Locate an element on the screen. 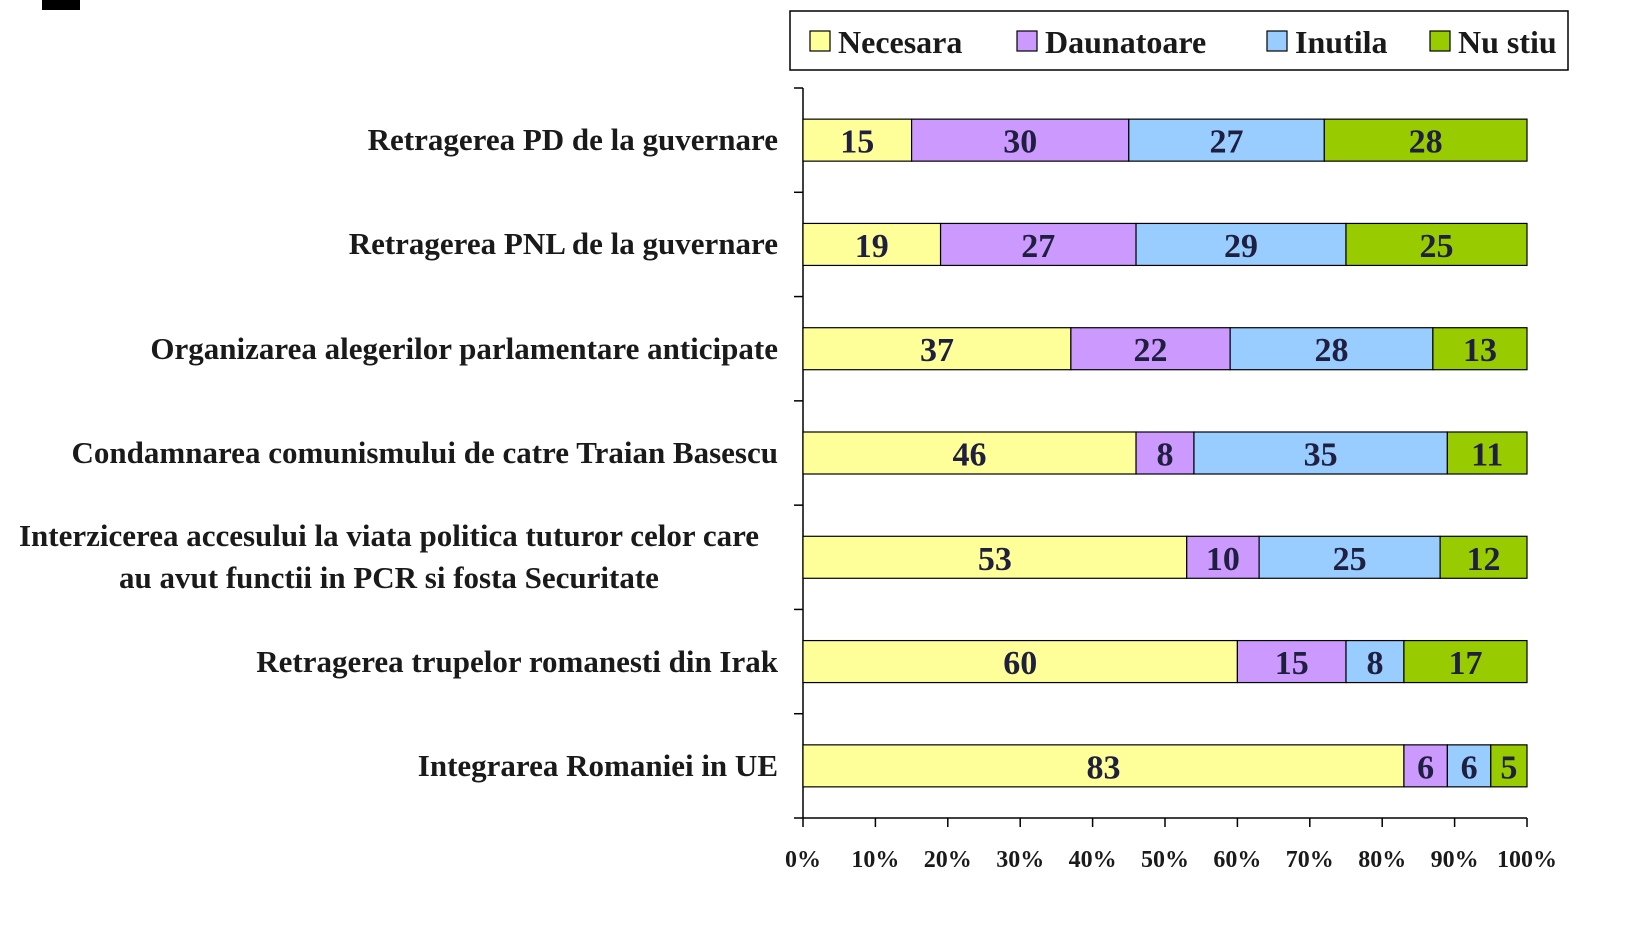  x-tick-label: 40% is located at coordinates (1093, 860).